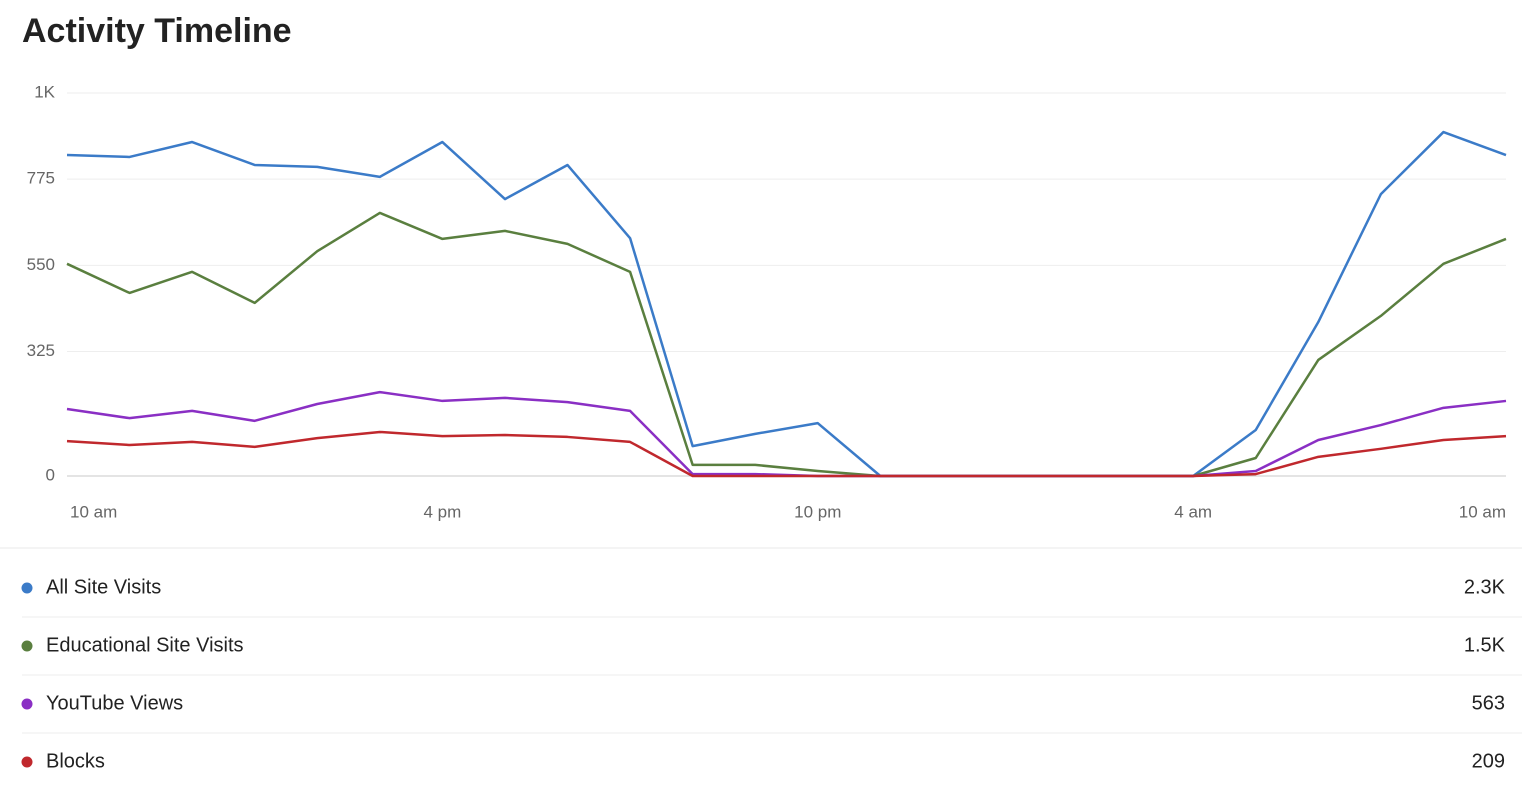 This screenshot has height=798, width=1522. I want to click on series-line, so click(786, 454).